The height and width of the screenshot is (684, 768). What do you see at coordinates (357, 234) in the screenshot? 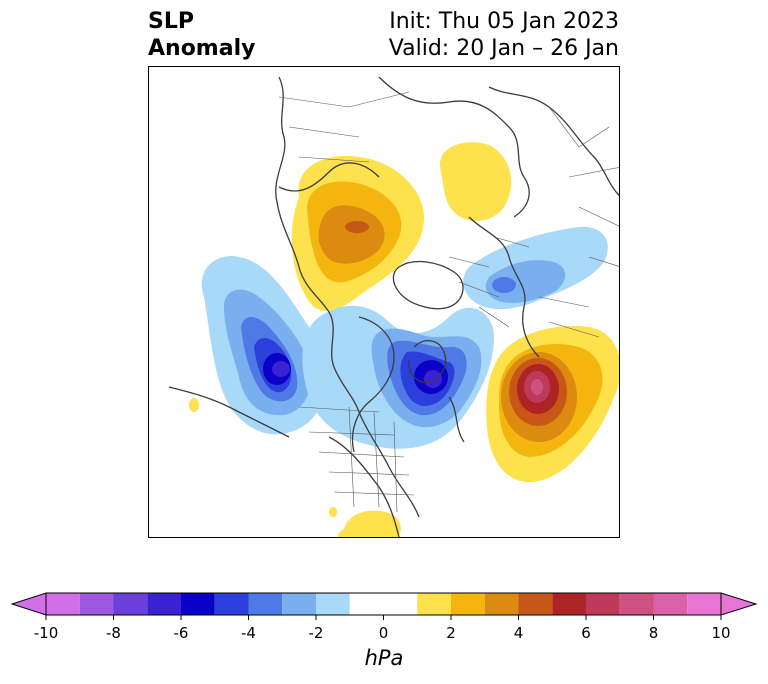
I see `positive-anomaly-siberia` at bounding box center [357, 234].